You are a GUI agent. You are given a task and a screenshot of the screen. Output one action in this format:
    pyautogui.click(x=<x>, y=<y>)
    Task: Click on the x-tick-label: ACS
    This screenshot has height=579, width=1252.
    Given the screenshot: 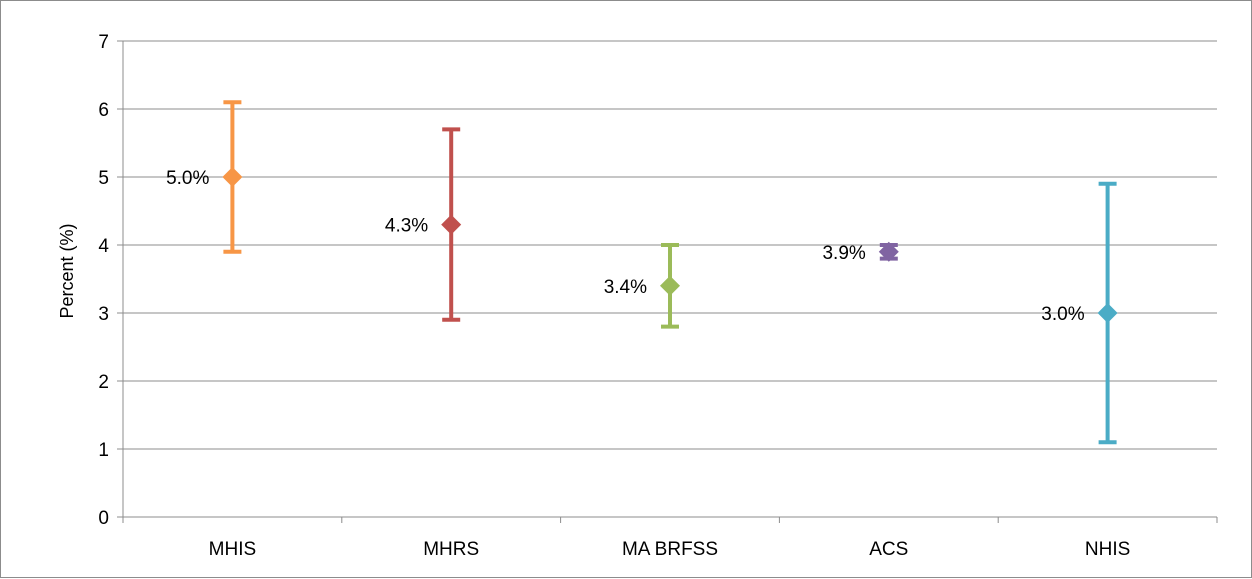 What is the action you would take?
    pyautogui.click(x=888, y=549)
    